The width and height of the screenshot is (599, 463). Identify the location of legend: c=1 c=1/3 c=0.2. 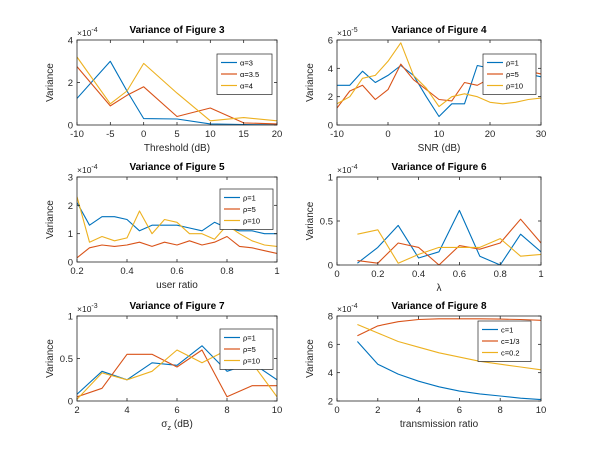
(504, 341).